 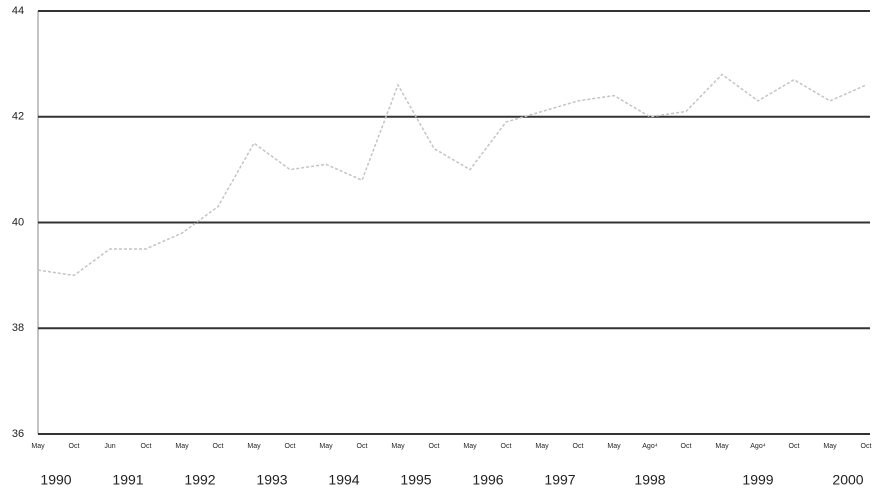 What do you see at coordinates (18, 222) in the screenshot?
I see `y-tick-label: 40` at bounding box center [18, 222].